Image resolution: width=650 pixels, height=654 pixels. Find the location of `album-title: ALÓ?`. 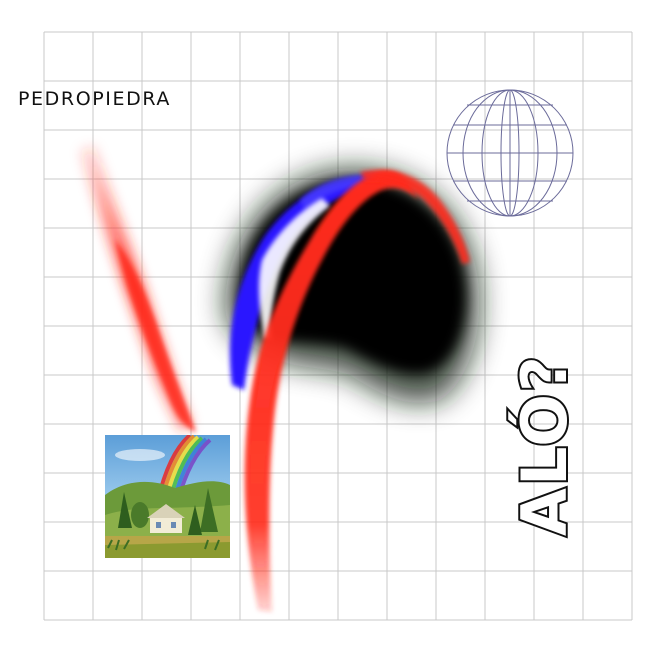

album-title: ALÓ? is located at coordinates (544, 445).